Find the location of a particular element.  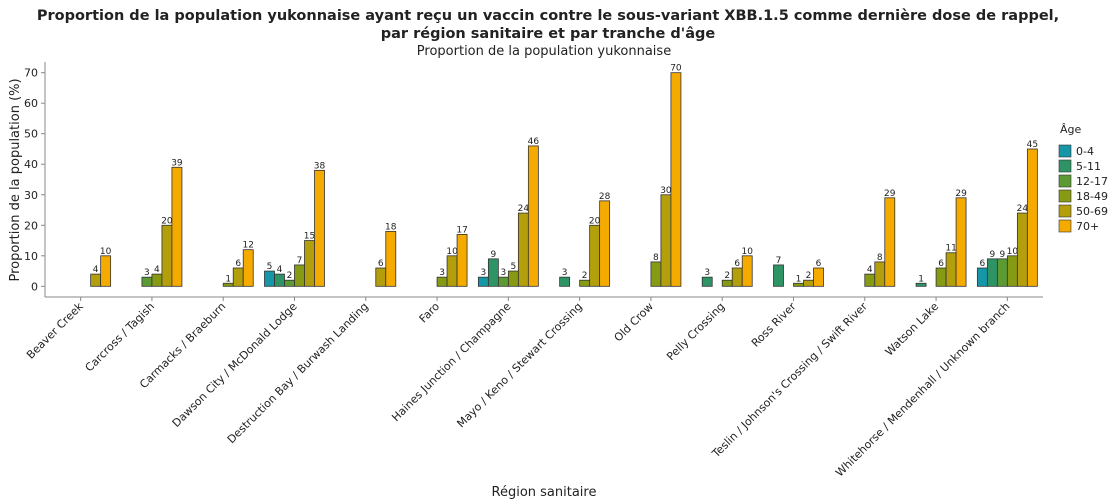

legend-label: 70+ is located at coordinates (1087, 226).